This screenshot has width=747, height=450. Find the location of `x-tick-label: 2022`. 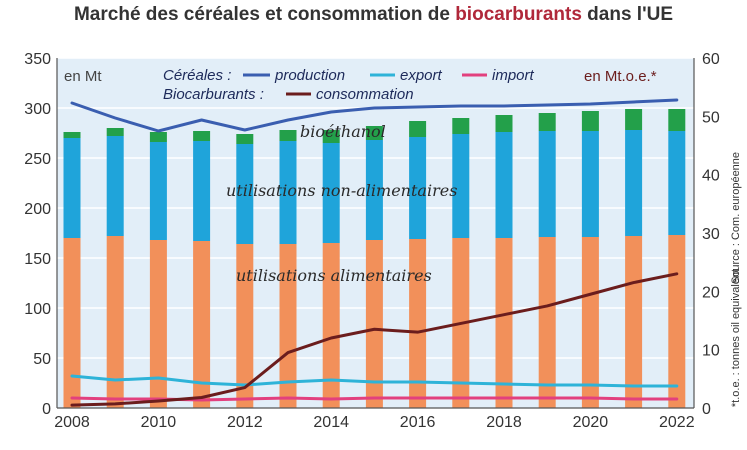

x-tick-label: 2022 is located at coordinates (677, 422).